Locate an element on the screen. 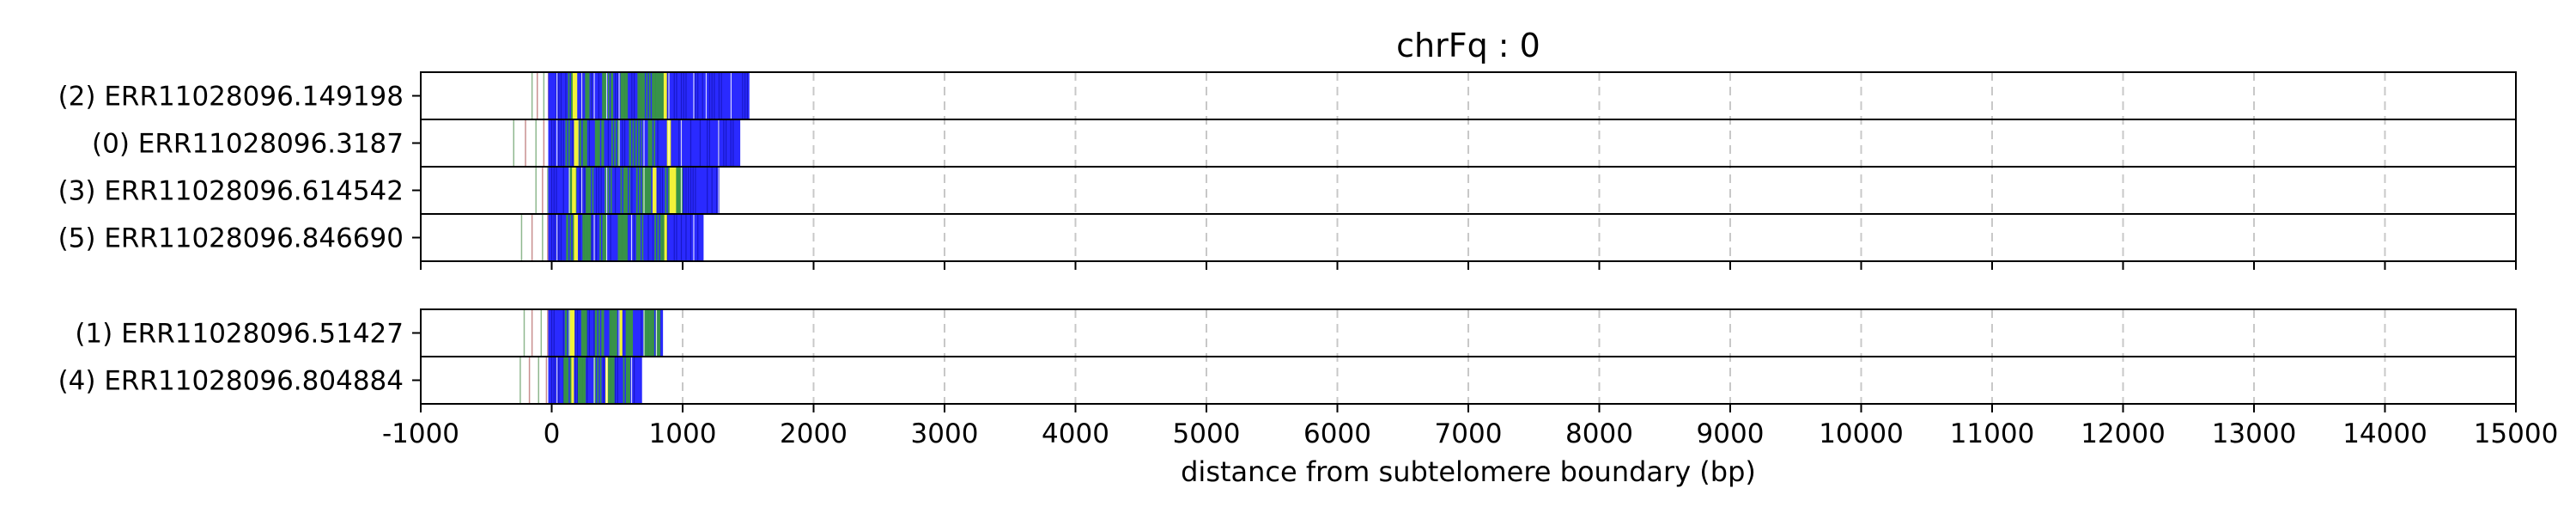 The image size is (2576, 519). x-tick-label: 7000 is located at coordinates (1469, 433).